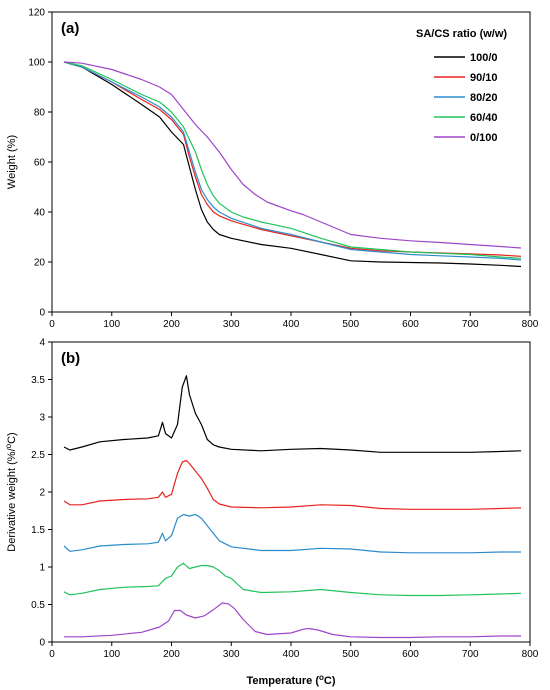  What do you see at coordinates (42, 568) in the screenshot?
I see `y-tick-label: 1` at bounding box center [42, 568].